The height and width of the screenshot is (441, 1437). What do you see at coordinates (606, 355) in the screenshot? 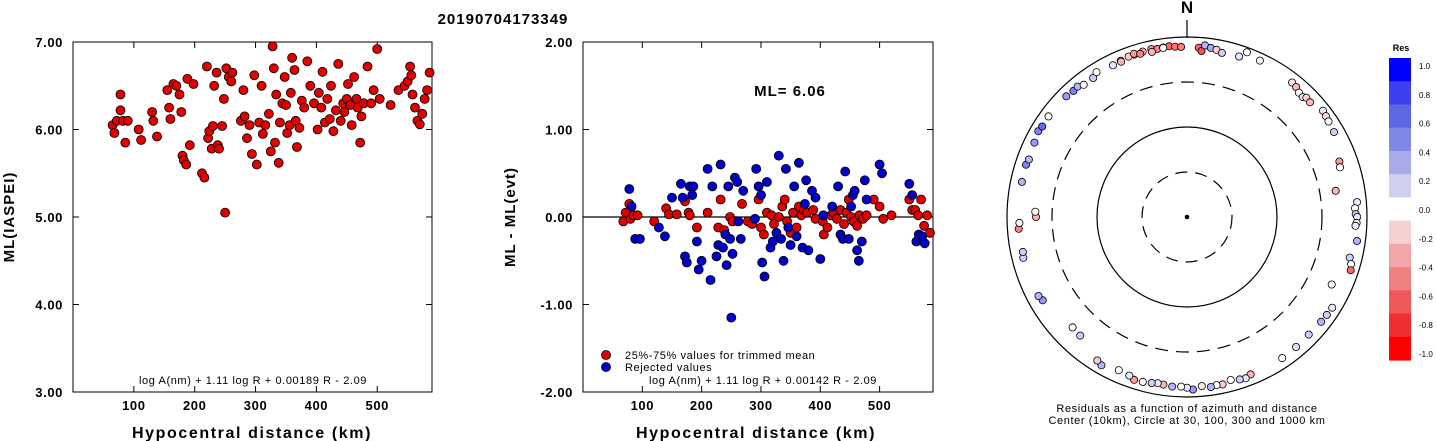
I see `legend-marker-trimmed` at bounding box center [606, 355].